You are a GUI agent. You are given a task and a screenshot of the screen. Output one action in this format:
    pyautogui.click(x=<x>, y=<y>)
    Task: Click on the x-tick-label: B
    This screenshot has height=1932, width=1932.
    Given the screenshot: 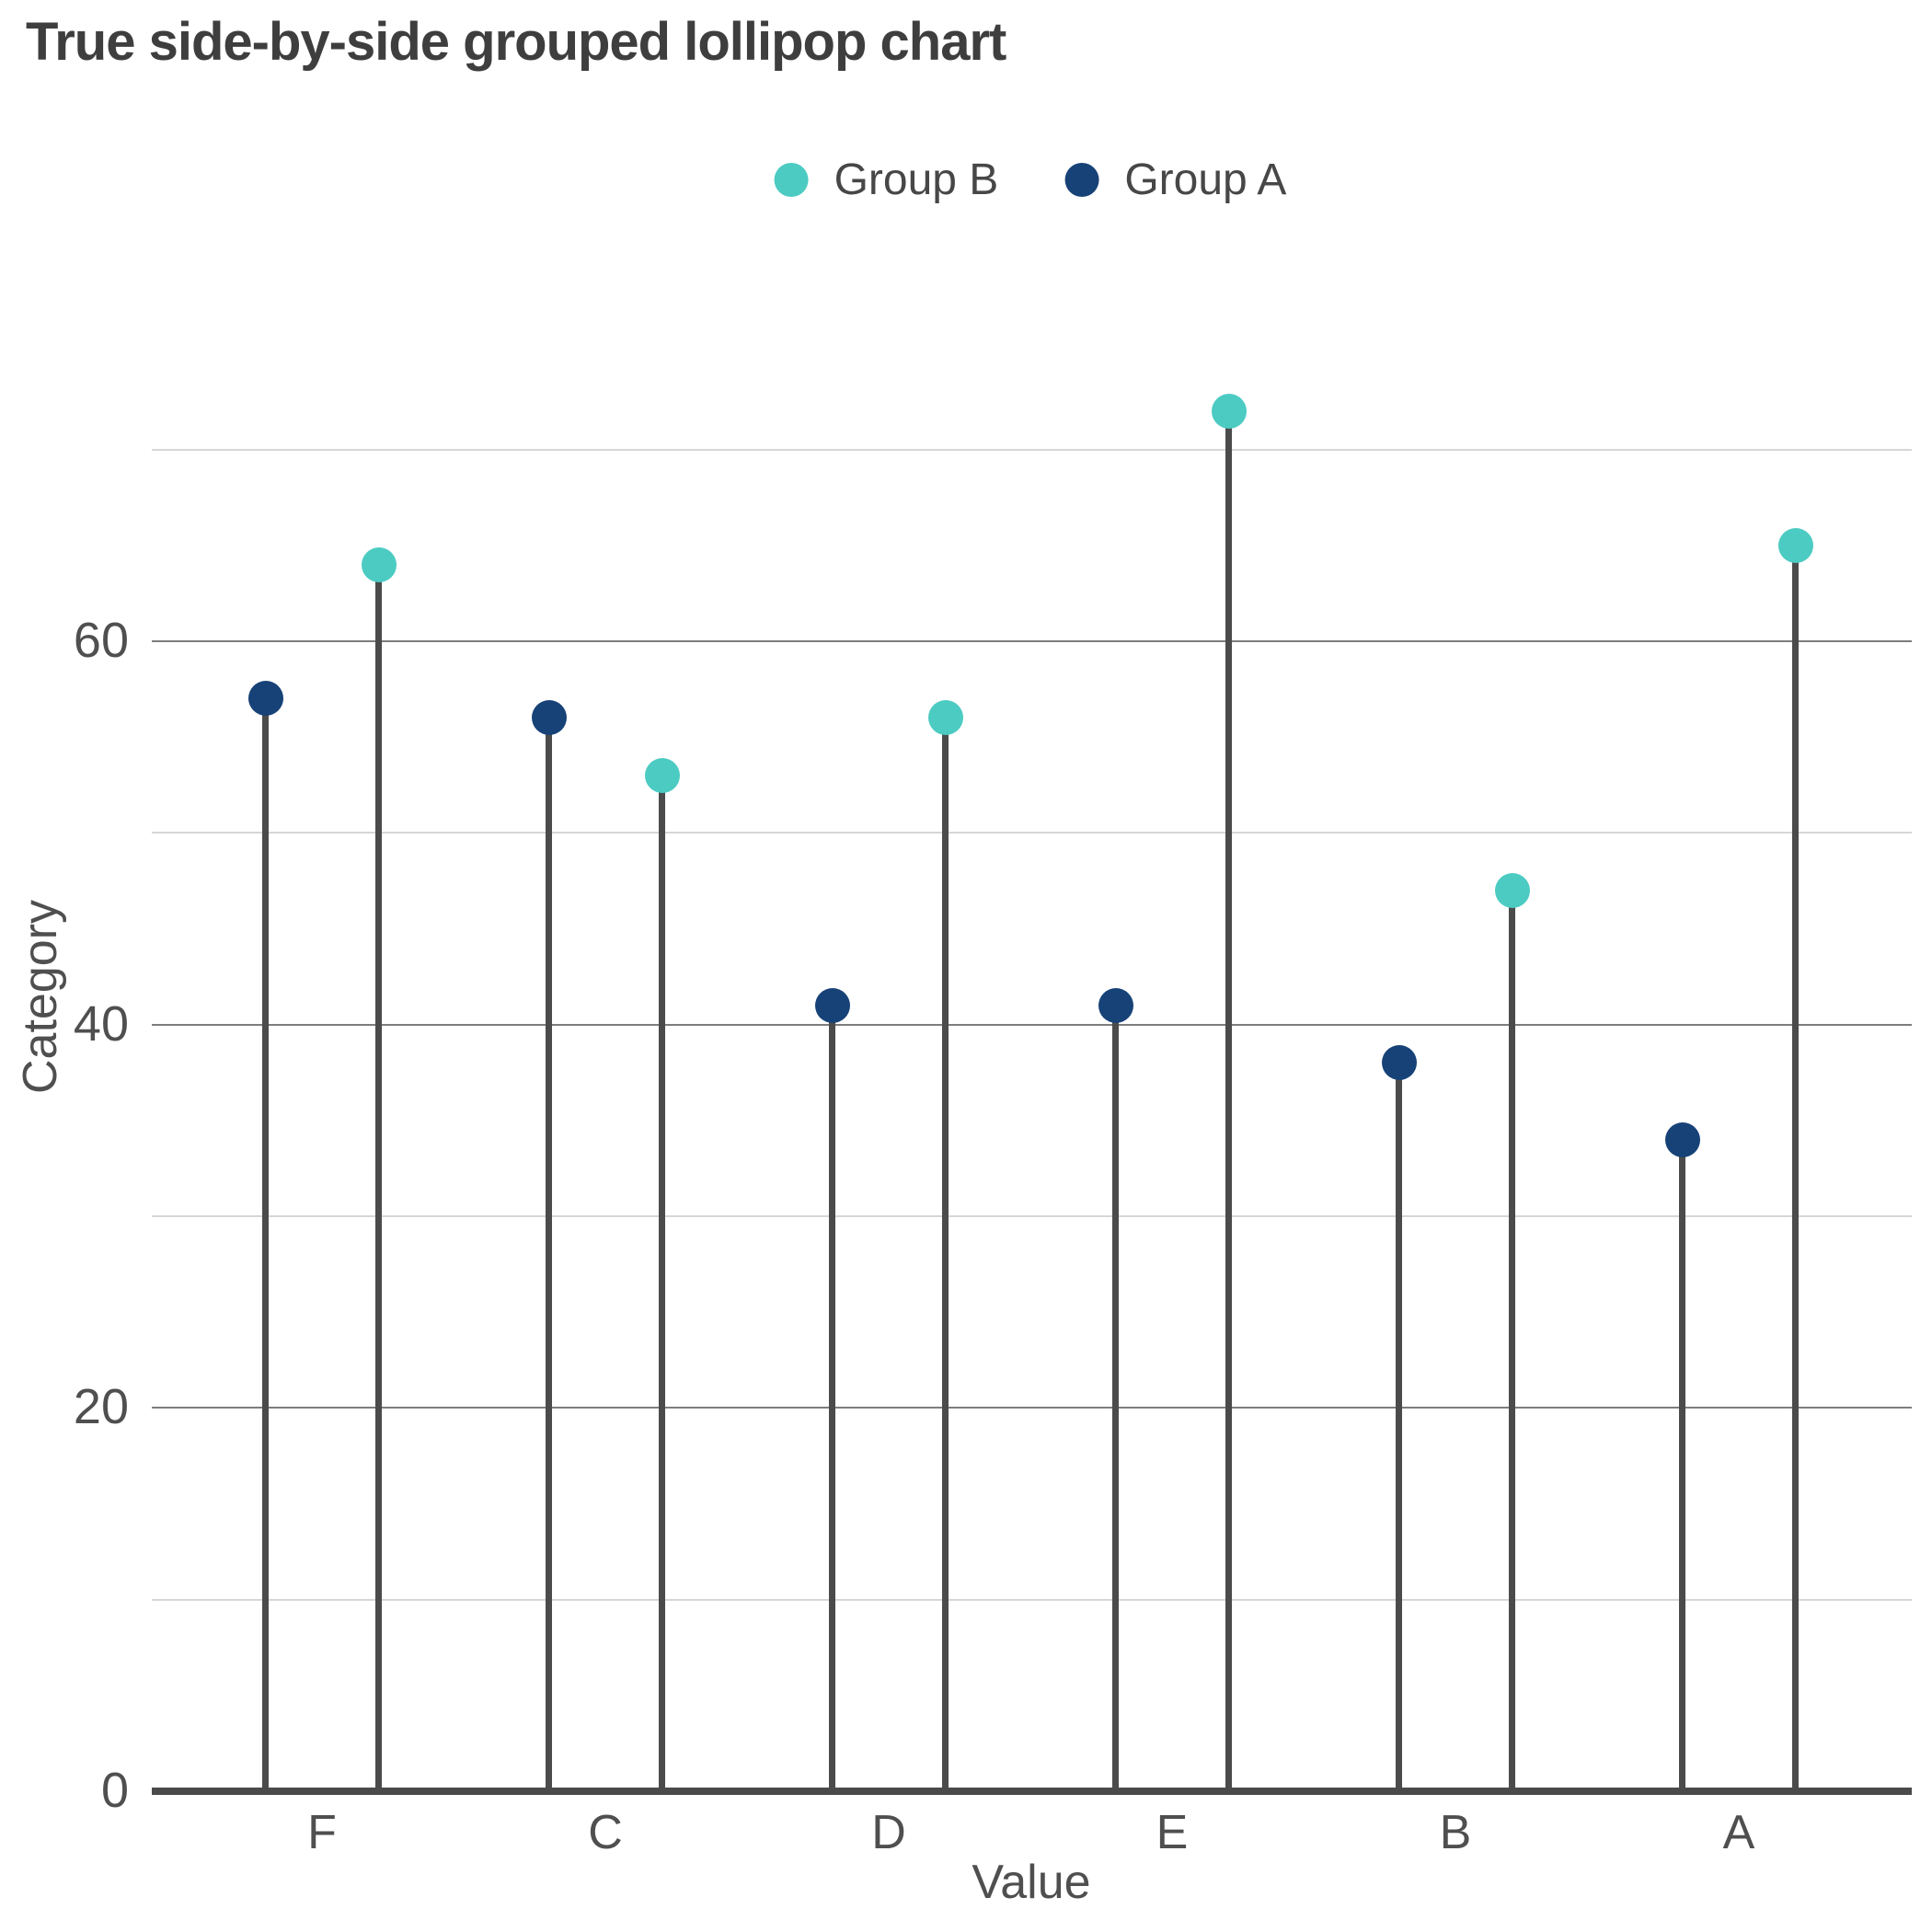 What is the action you would take?
    pyautogui.click(x=1455, y=1832)
    